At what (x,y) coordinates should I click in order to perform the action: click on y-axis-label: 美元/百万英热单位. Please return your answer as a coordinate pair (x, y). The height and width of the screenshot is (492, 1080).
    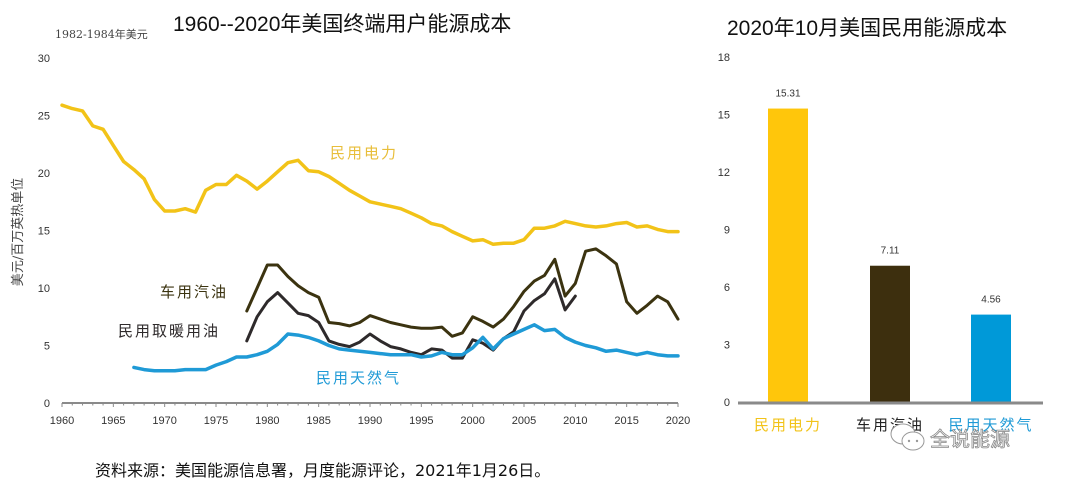
    Looking at the image, I should click on (18, 232).